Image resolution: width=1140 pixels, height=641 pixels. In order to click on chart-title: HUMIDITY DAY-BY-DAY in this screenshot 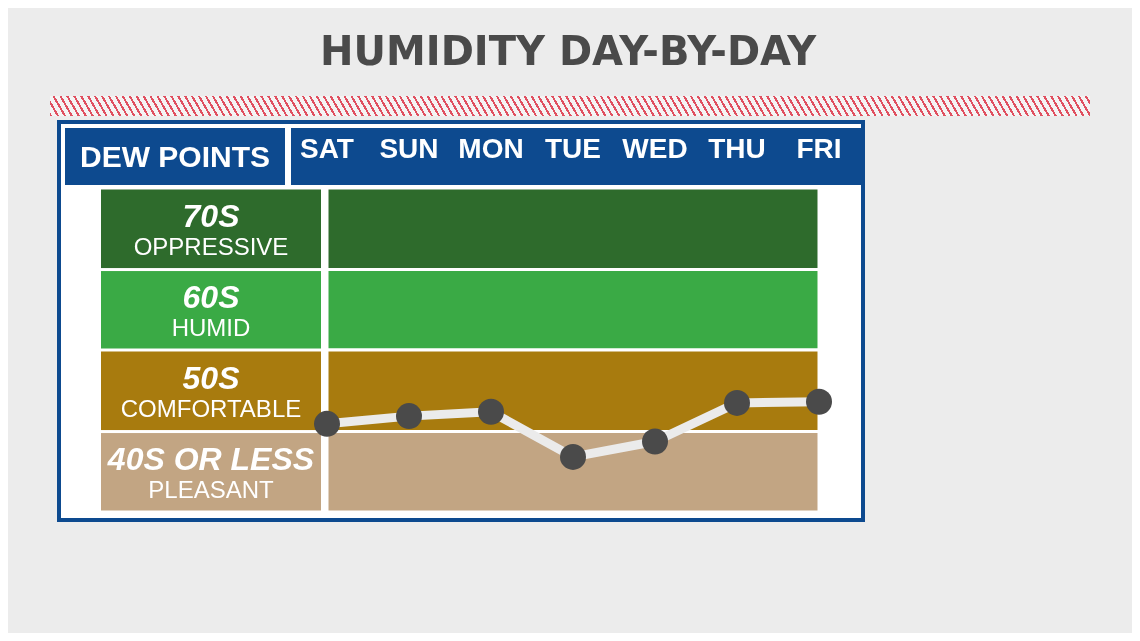, I will do `click(568, 51)`.